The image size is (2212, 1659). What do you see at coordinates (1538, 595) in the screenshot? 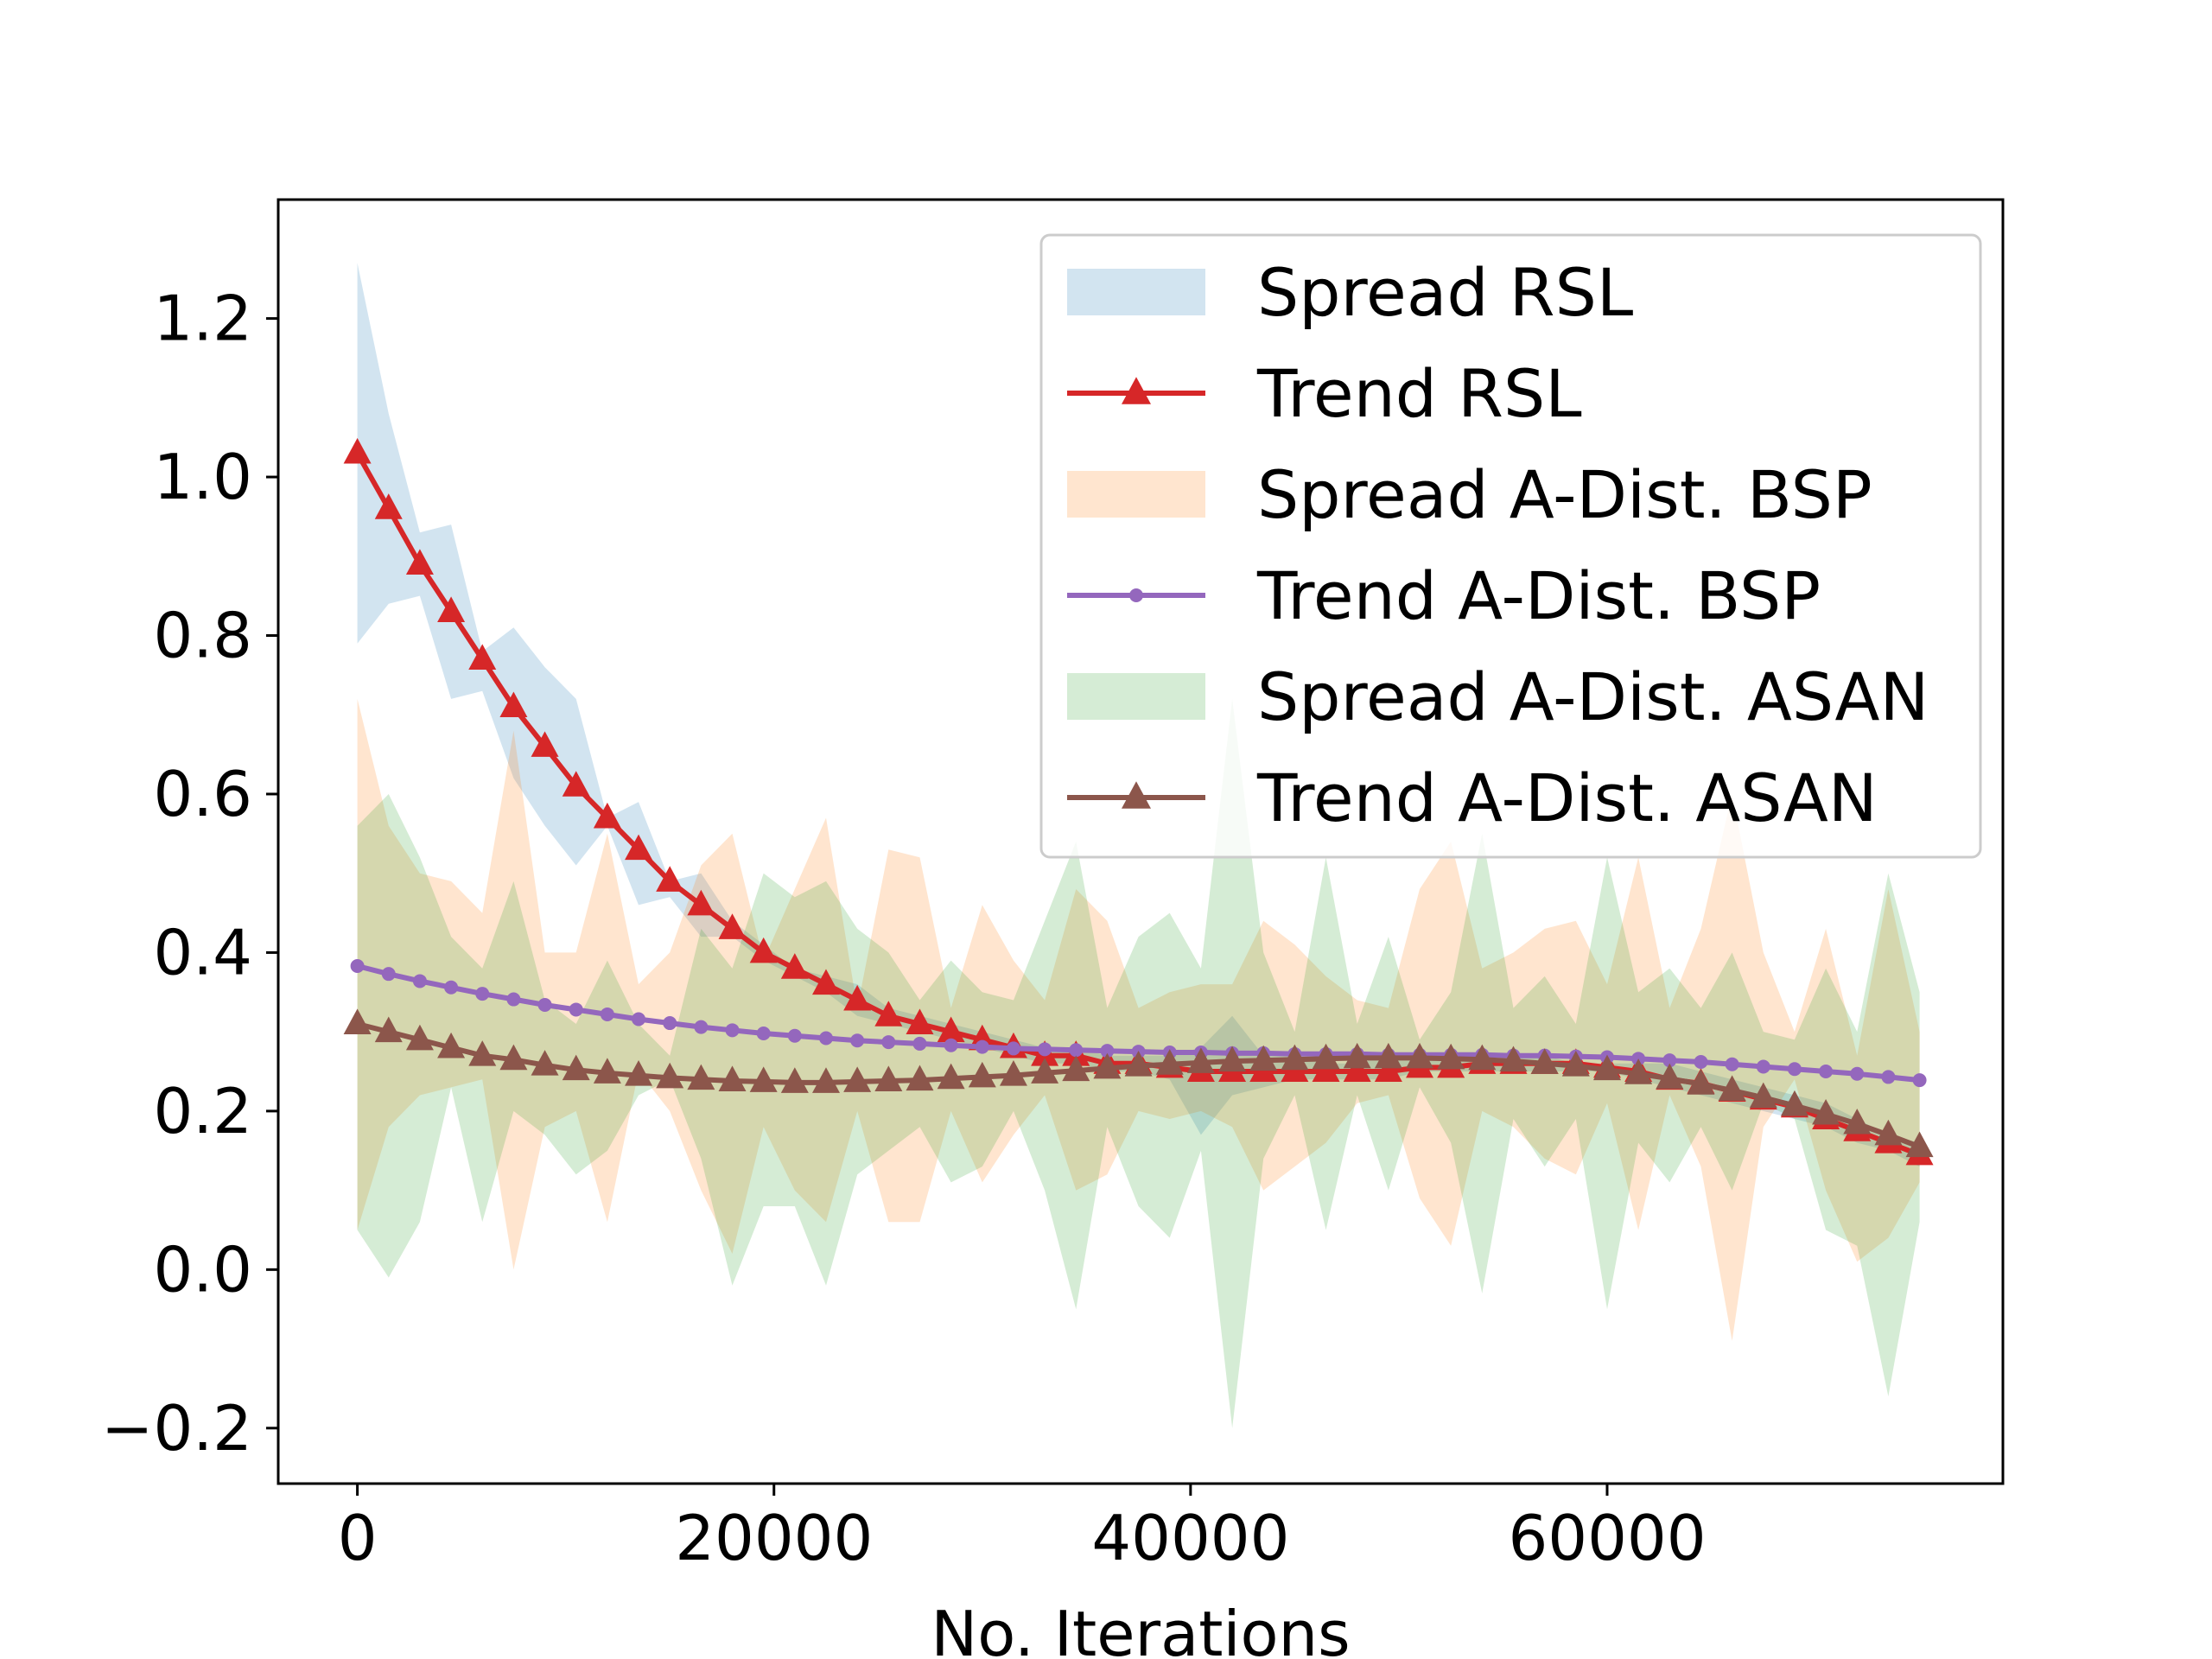
I see `legend-label: Trend A-Dist. BSP` at bounding box center [1538, 595].